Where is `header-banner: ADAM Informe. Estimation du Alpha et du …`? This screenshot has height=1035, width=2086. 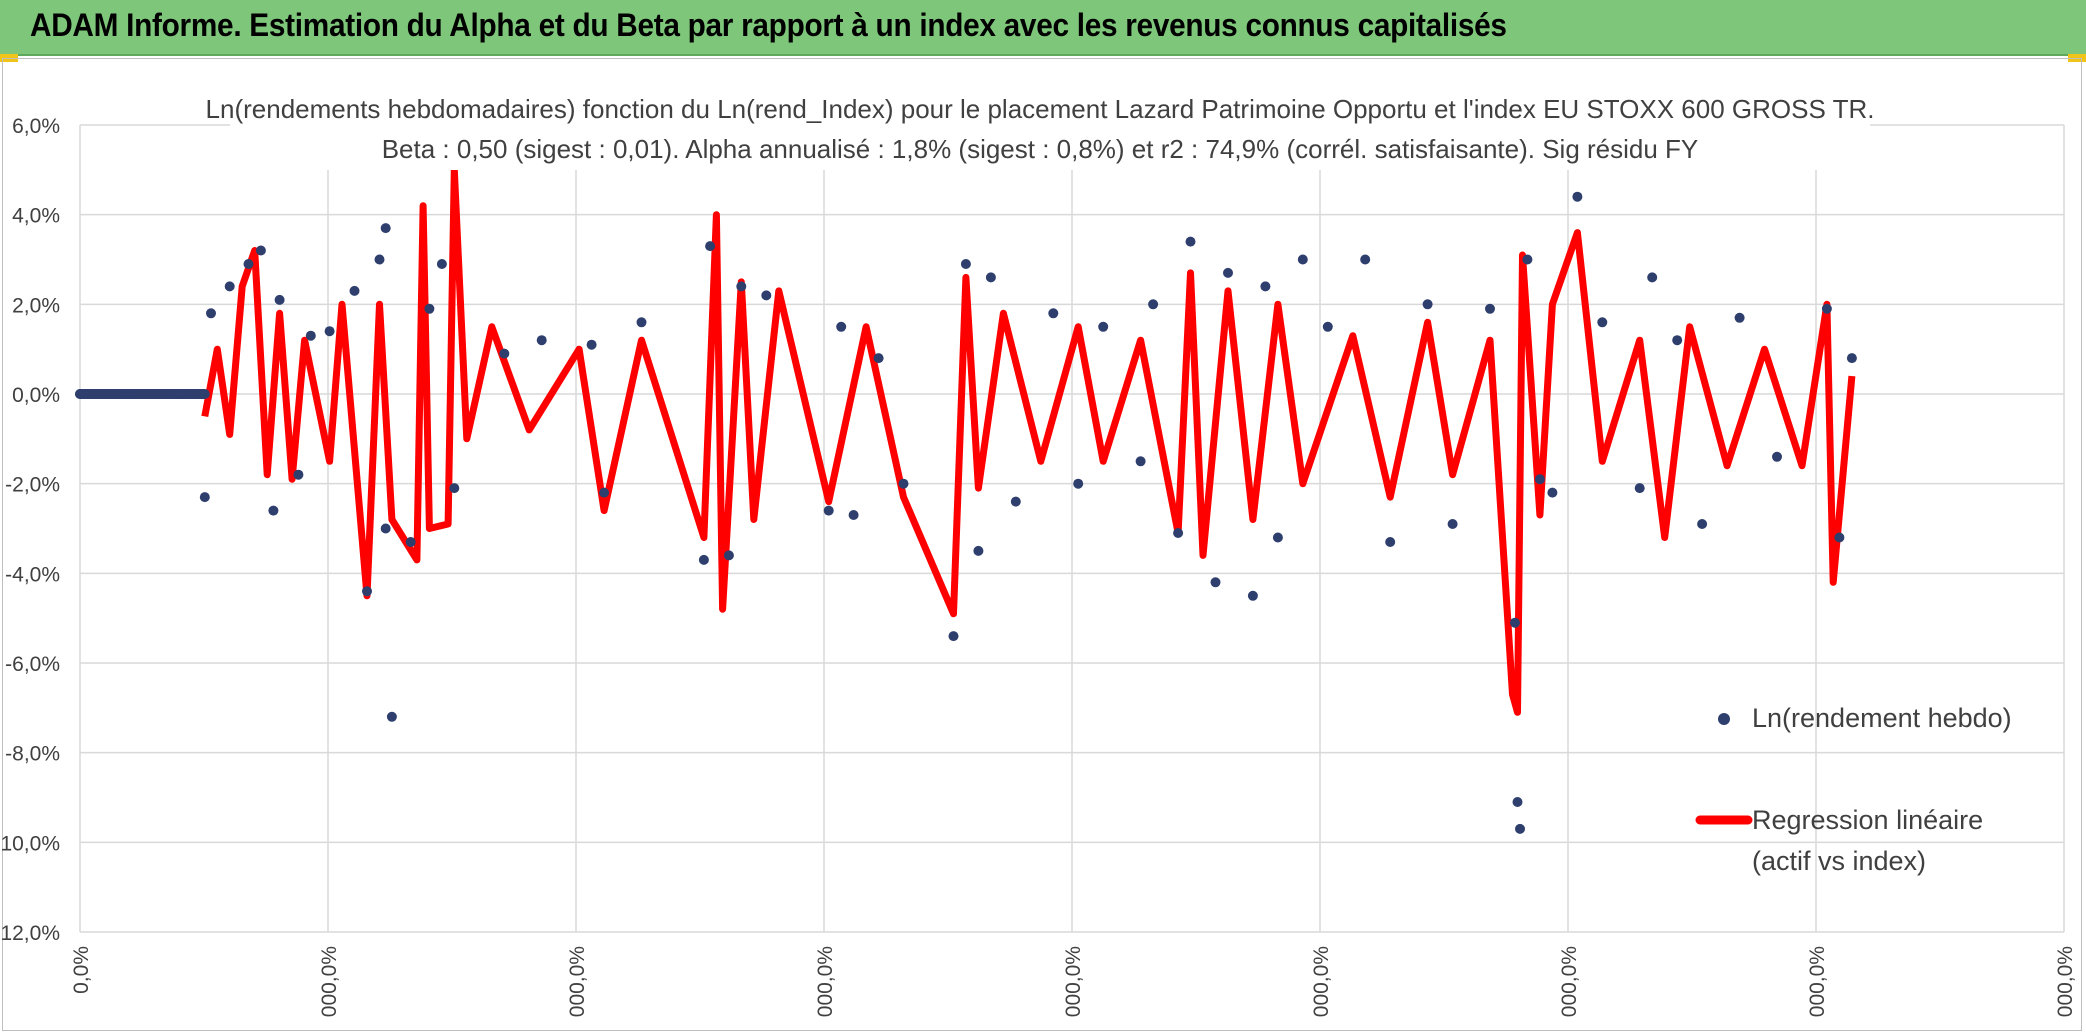
header-banner: ADAM Informe. Estimation du Alpha et du … is located at coordinates (1043, 28).